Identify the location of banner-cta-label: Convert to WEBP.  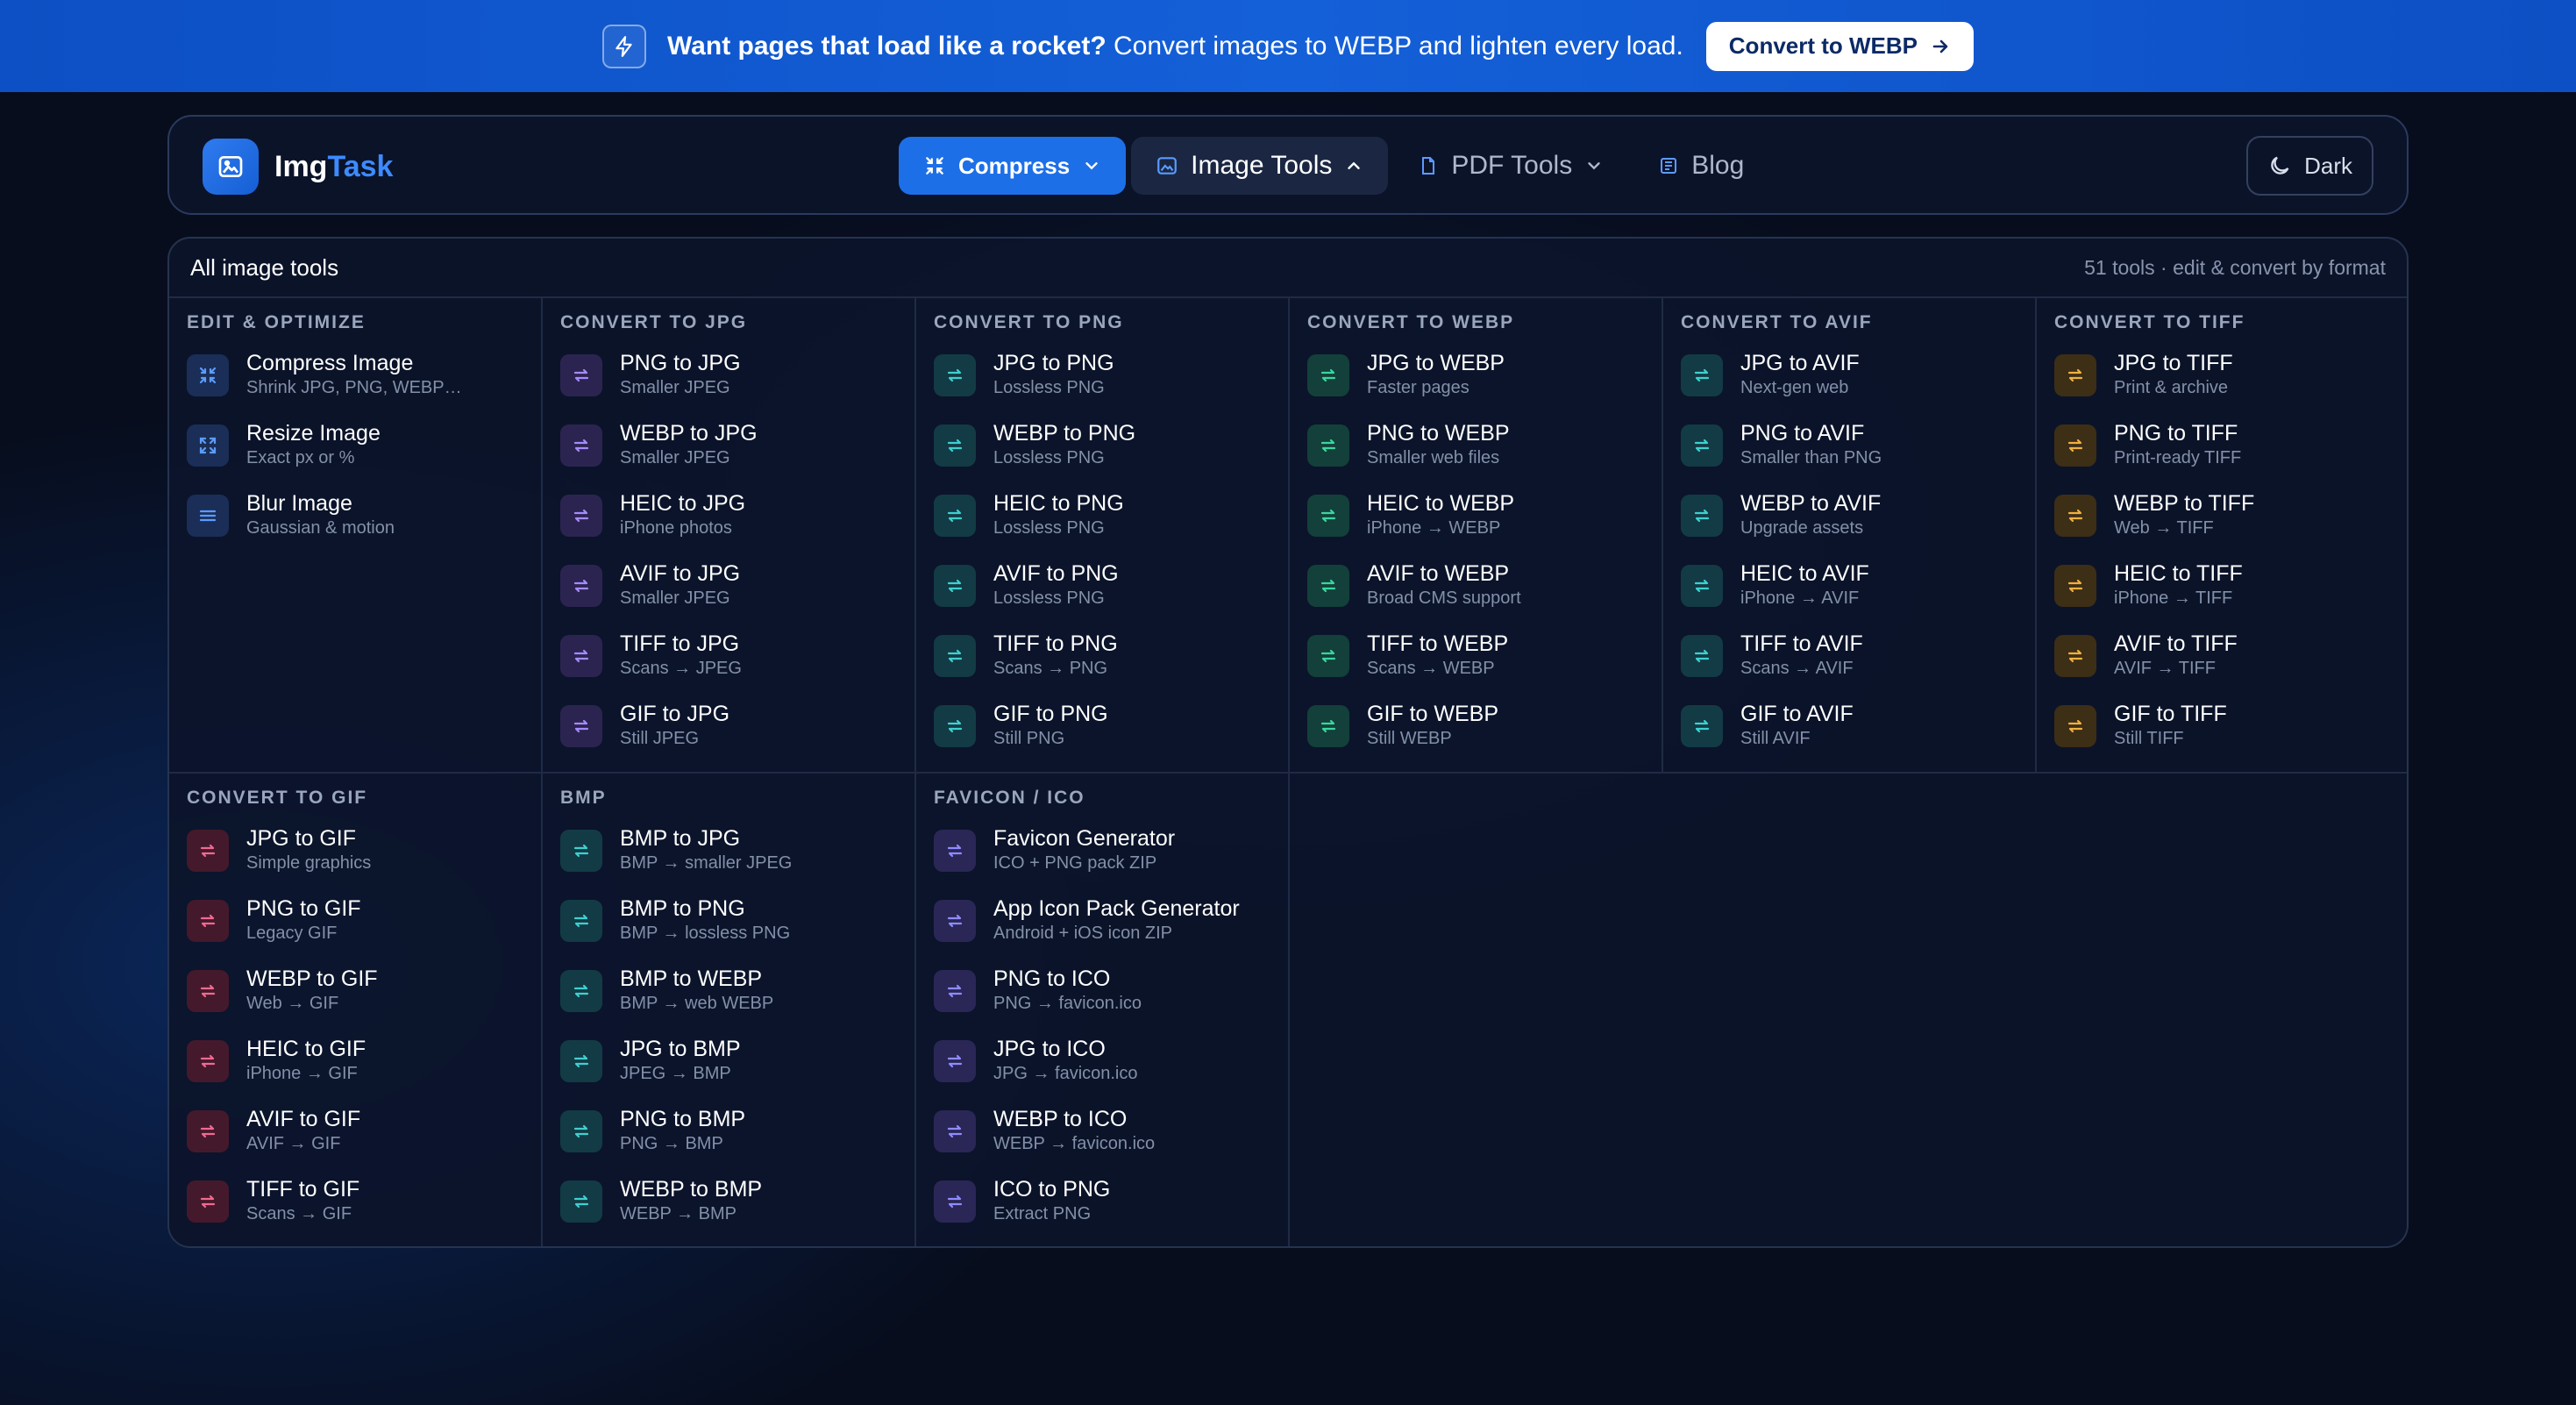
(1823, 45).